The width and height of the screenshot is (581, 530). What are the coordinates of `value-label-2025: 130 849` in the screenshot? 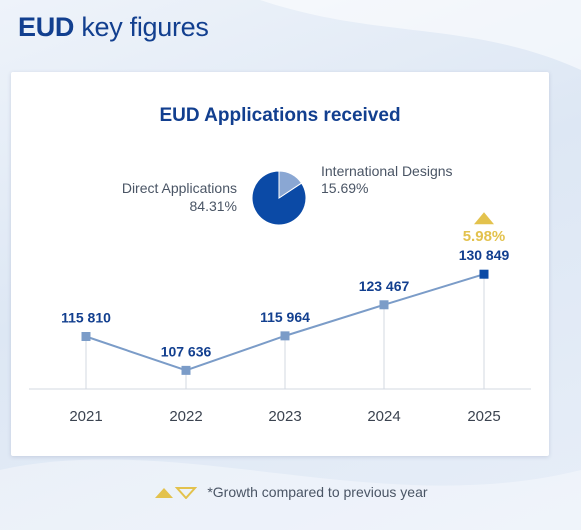 It's located at (484, 255).